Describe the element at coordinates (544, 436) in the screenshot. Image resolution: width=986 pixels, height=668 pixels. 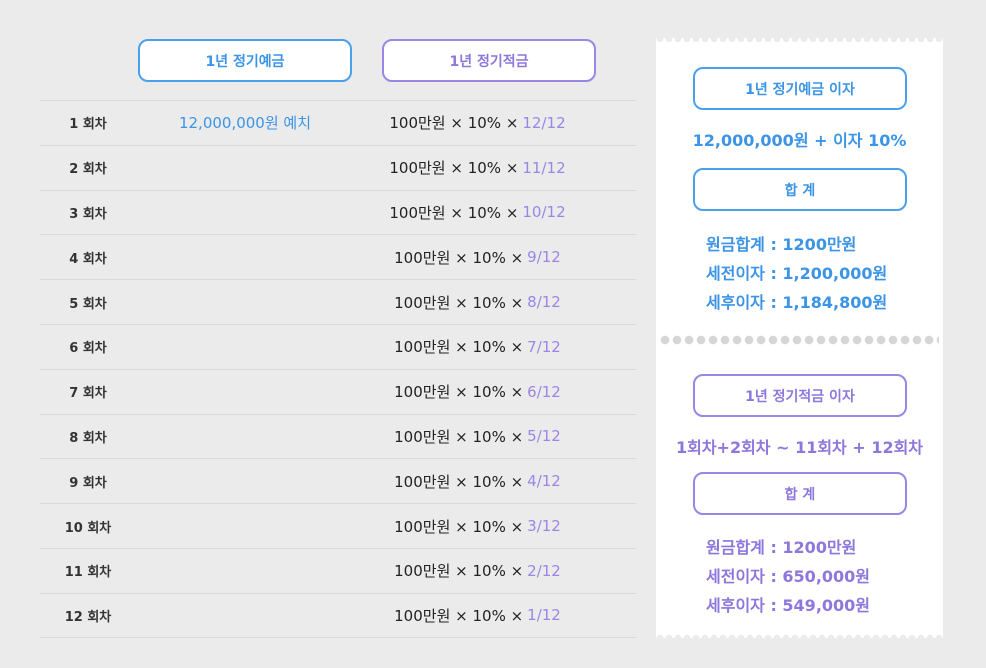
I see `calc-fraction: 5/12` at that location.